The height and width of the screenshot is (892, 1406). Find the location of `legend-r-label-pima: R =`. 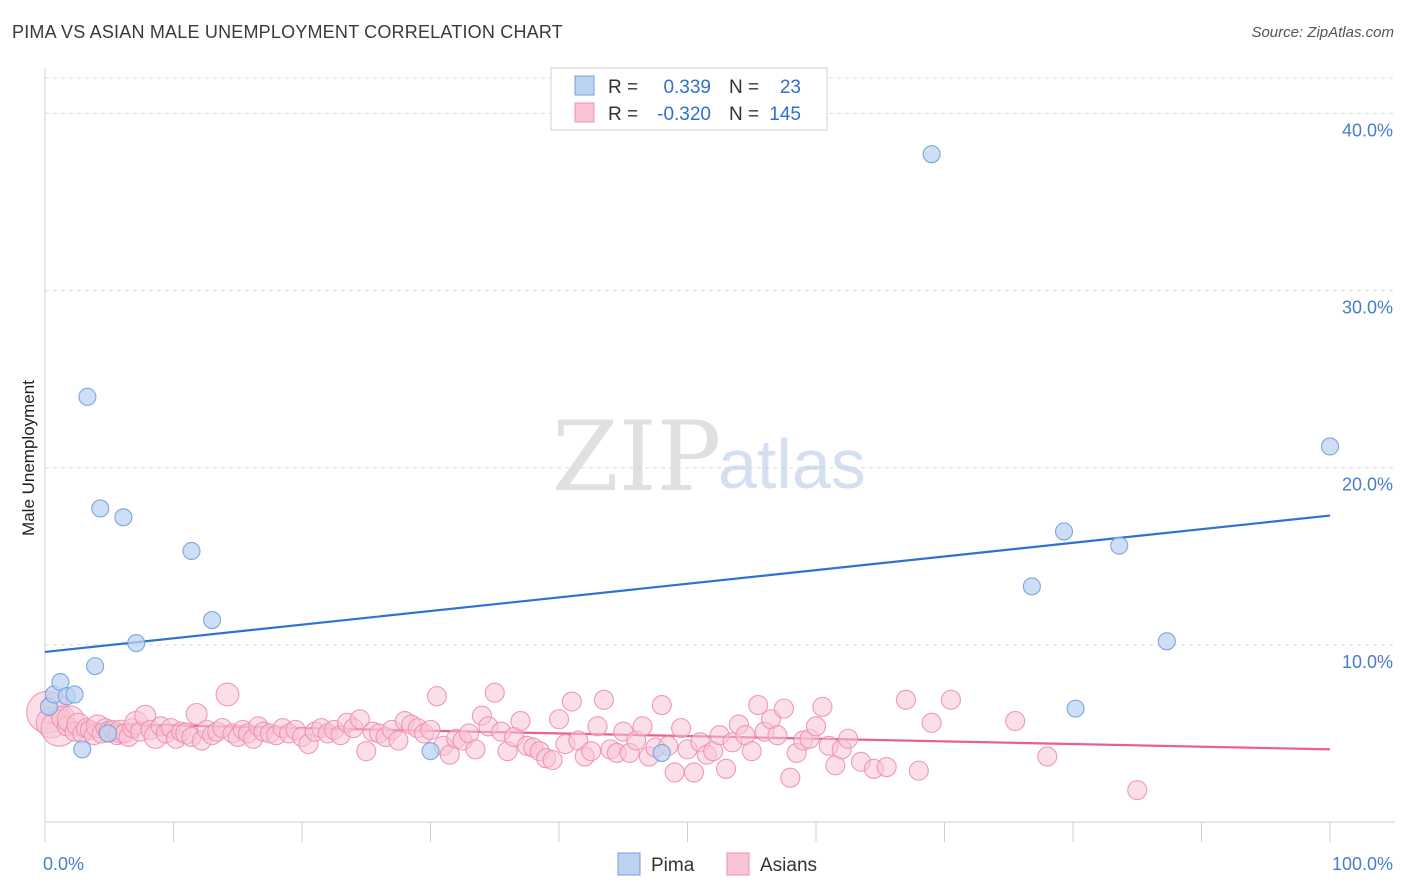

legend-r-label-pima: R = is located at coordinates (623, 87).